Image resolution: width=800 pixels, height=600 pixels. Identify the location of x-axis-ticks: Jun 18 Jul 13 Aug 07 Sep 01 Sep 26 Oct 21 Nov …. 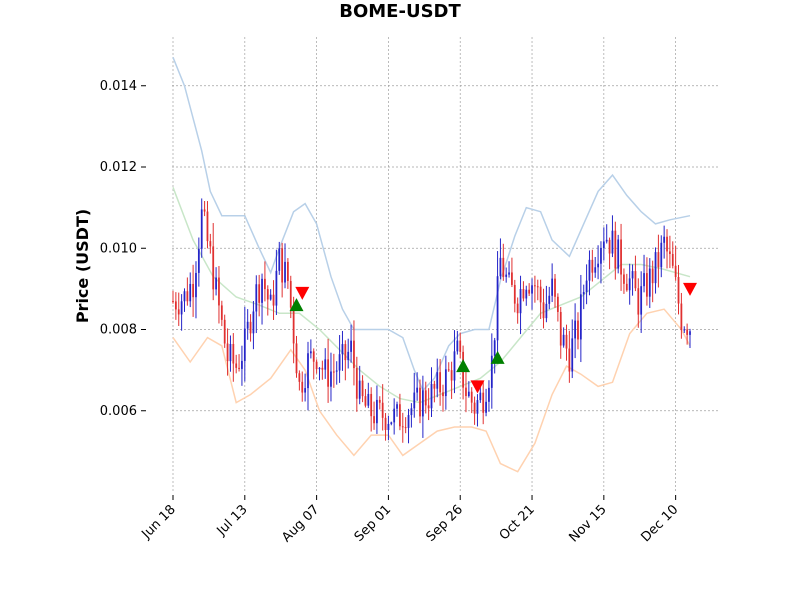
(410, 520).